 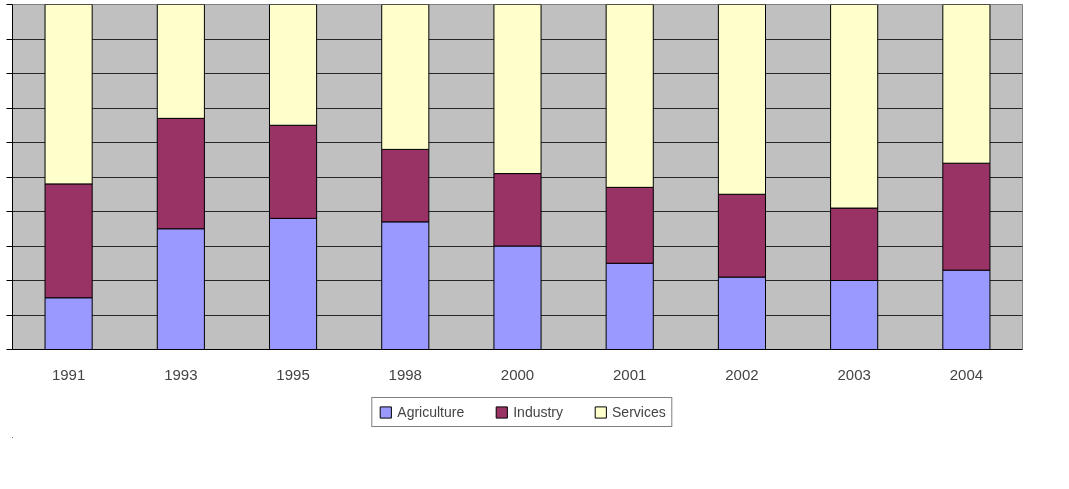 What do you see at coordinates (181, 374) in the screenshot?
I see `x-tick-label: 1993` at bounding box center [181, 374].